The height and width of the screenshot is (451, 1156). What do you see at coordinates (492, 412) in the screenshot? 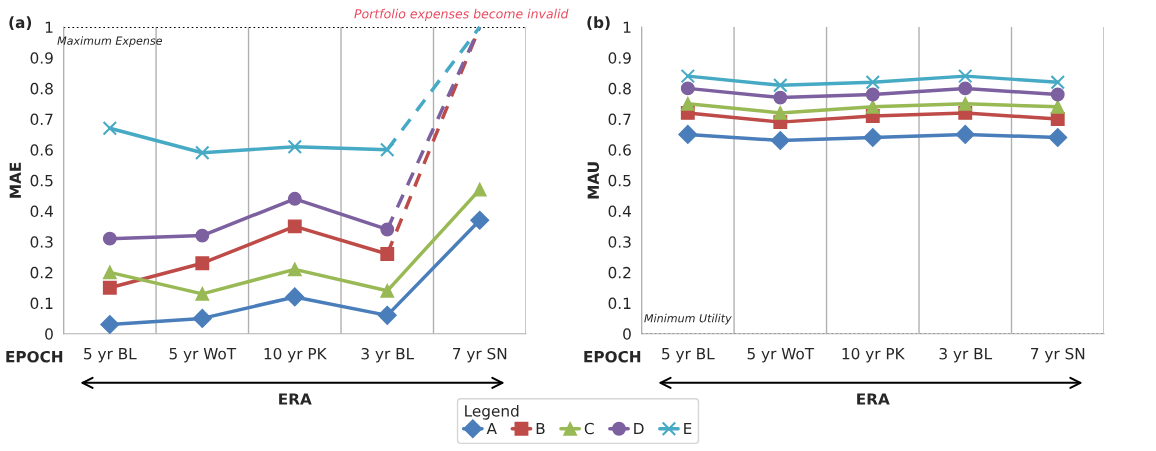
I see `legend-title: Legend` at bounding box center [492, 412].